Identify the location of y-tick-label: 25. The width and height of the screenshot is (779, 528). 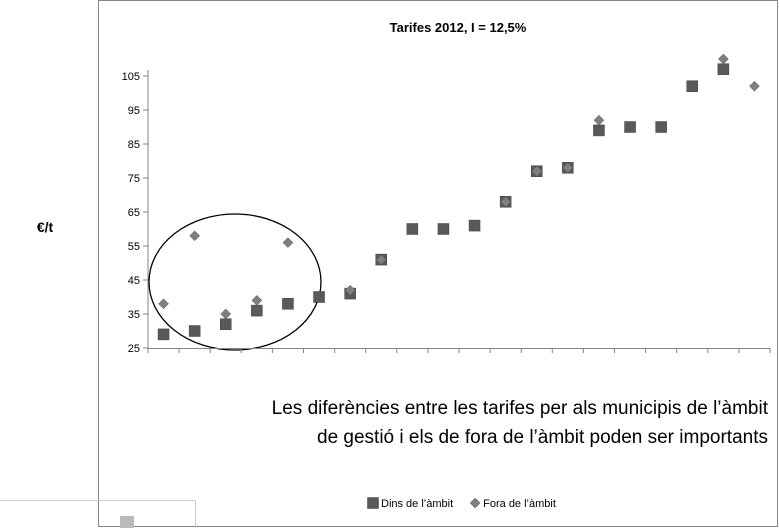
(134, 349).